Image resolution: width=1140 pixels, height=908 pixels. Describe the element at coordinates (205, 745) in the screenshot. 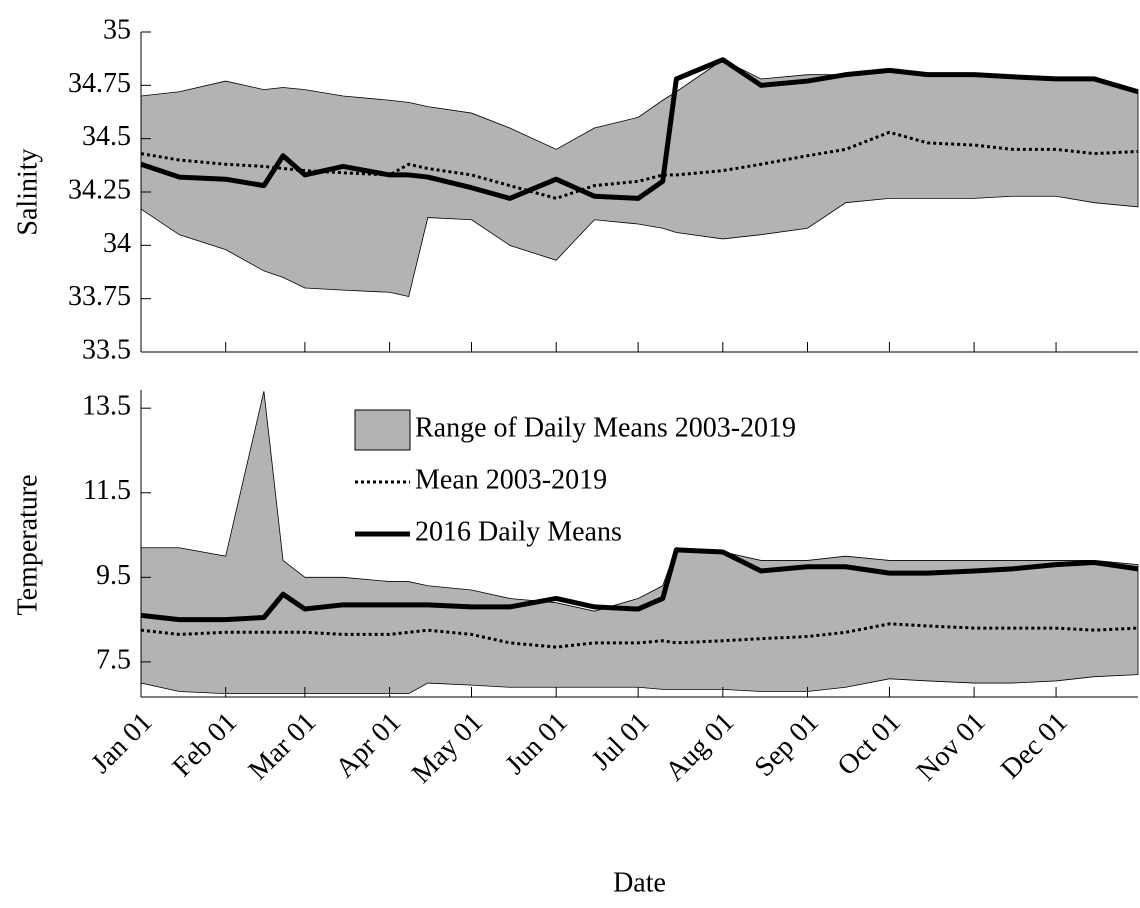

I see `x-tick-label: Feb 01` at that location.